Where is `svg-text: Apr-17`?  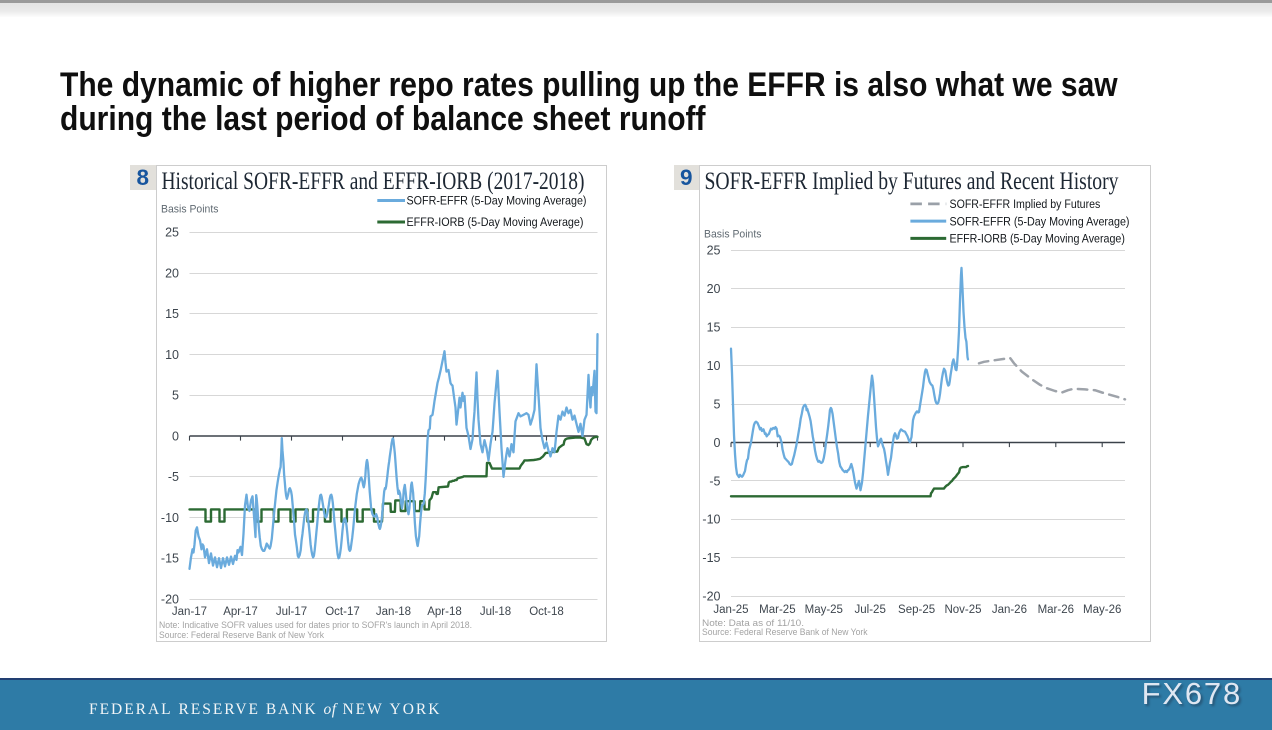 svg-text: Apr-17 is located at coordinates (240, 612).